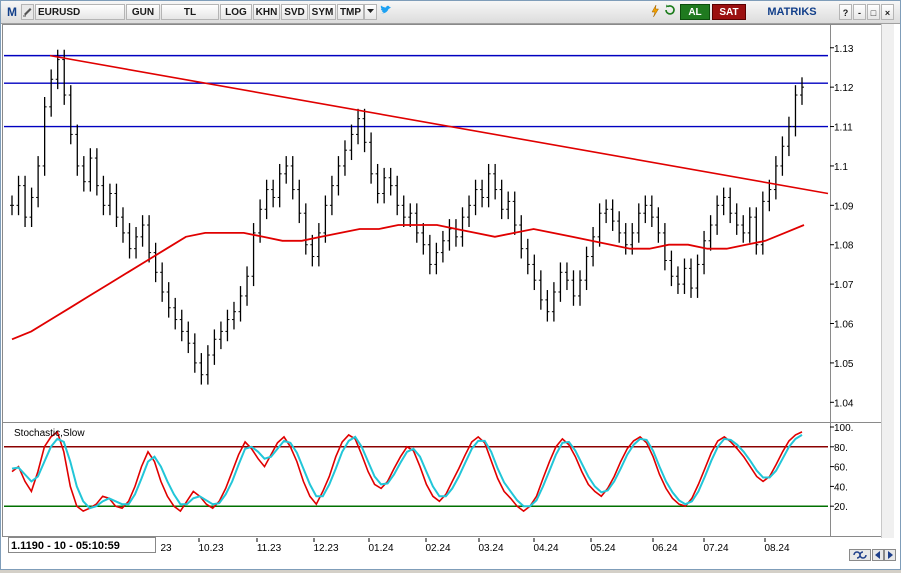 This screenshot has height=573, width=901. Describe the element at coordinates (166, 548) in the screenshot. I see `x-axis-label: 23` at that location.